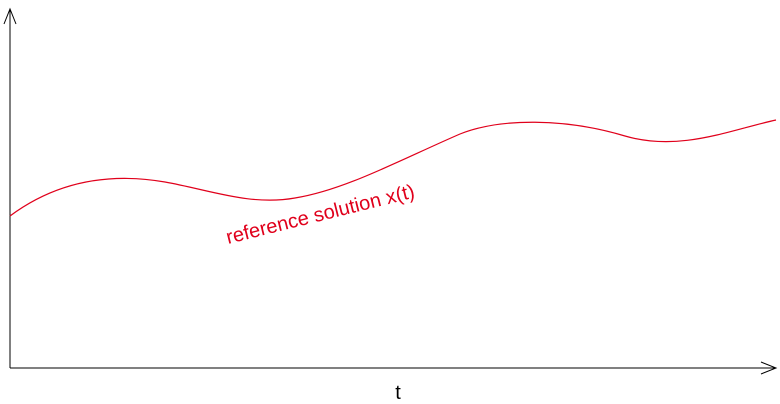 The image size is (780, 404). Describe the element at coordinates (10, 16) in the screenshot. I see `y-axis-arrow-icon` at that location.